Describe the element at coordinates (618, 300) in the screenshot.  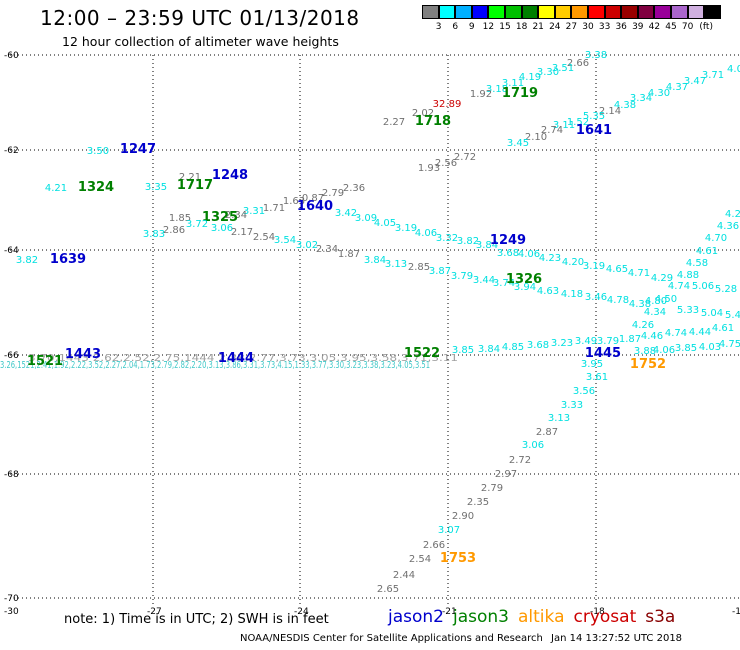
I see `wave-height-label: 4.78` at that location.